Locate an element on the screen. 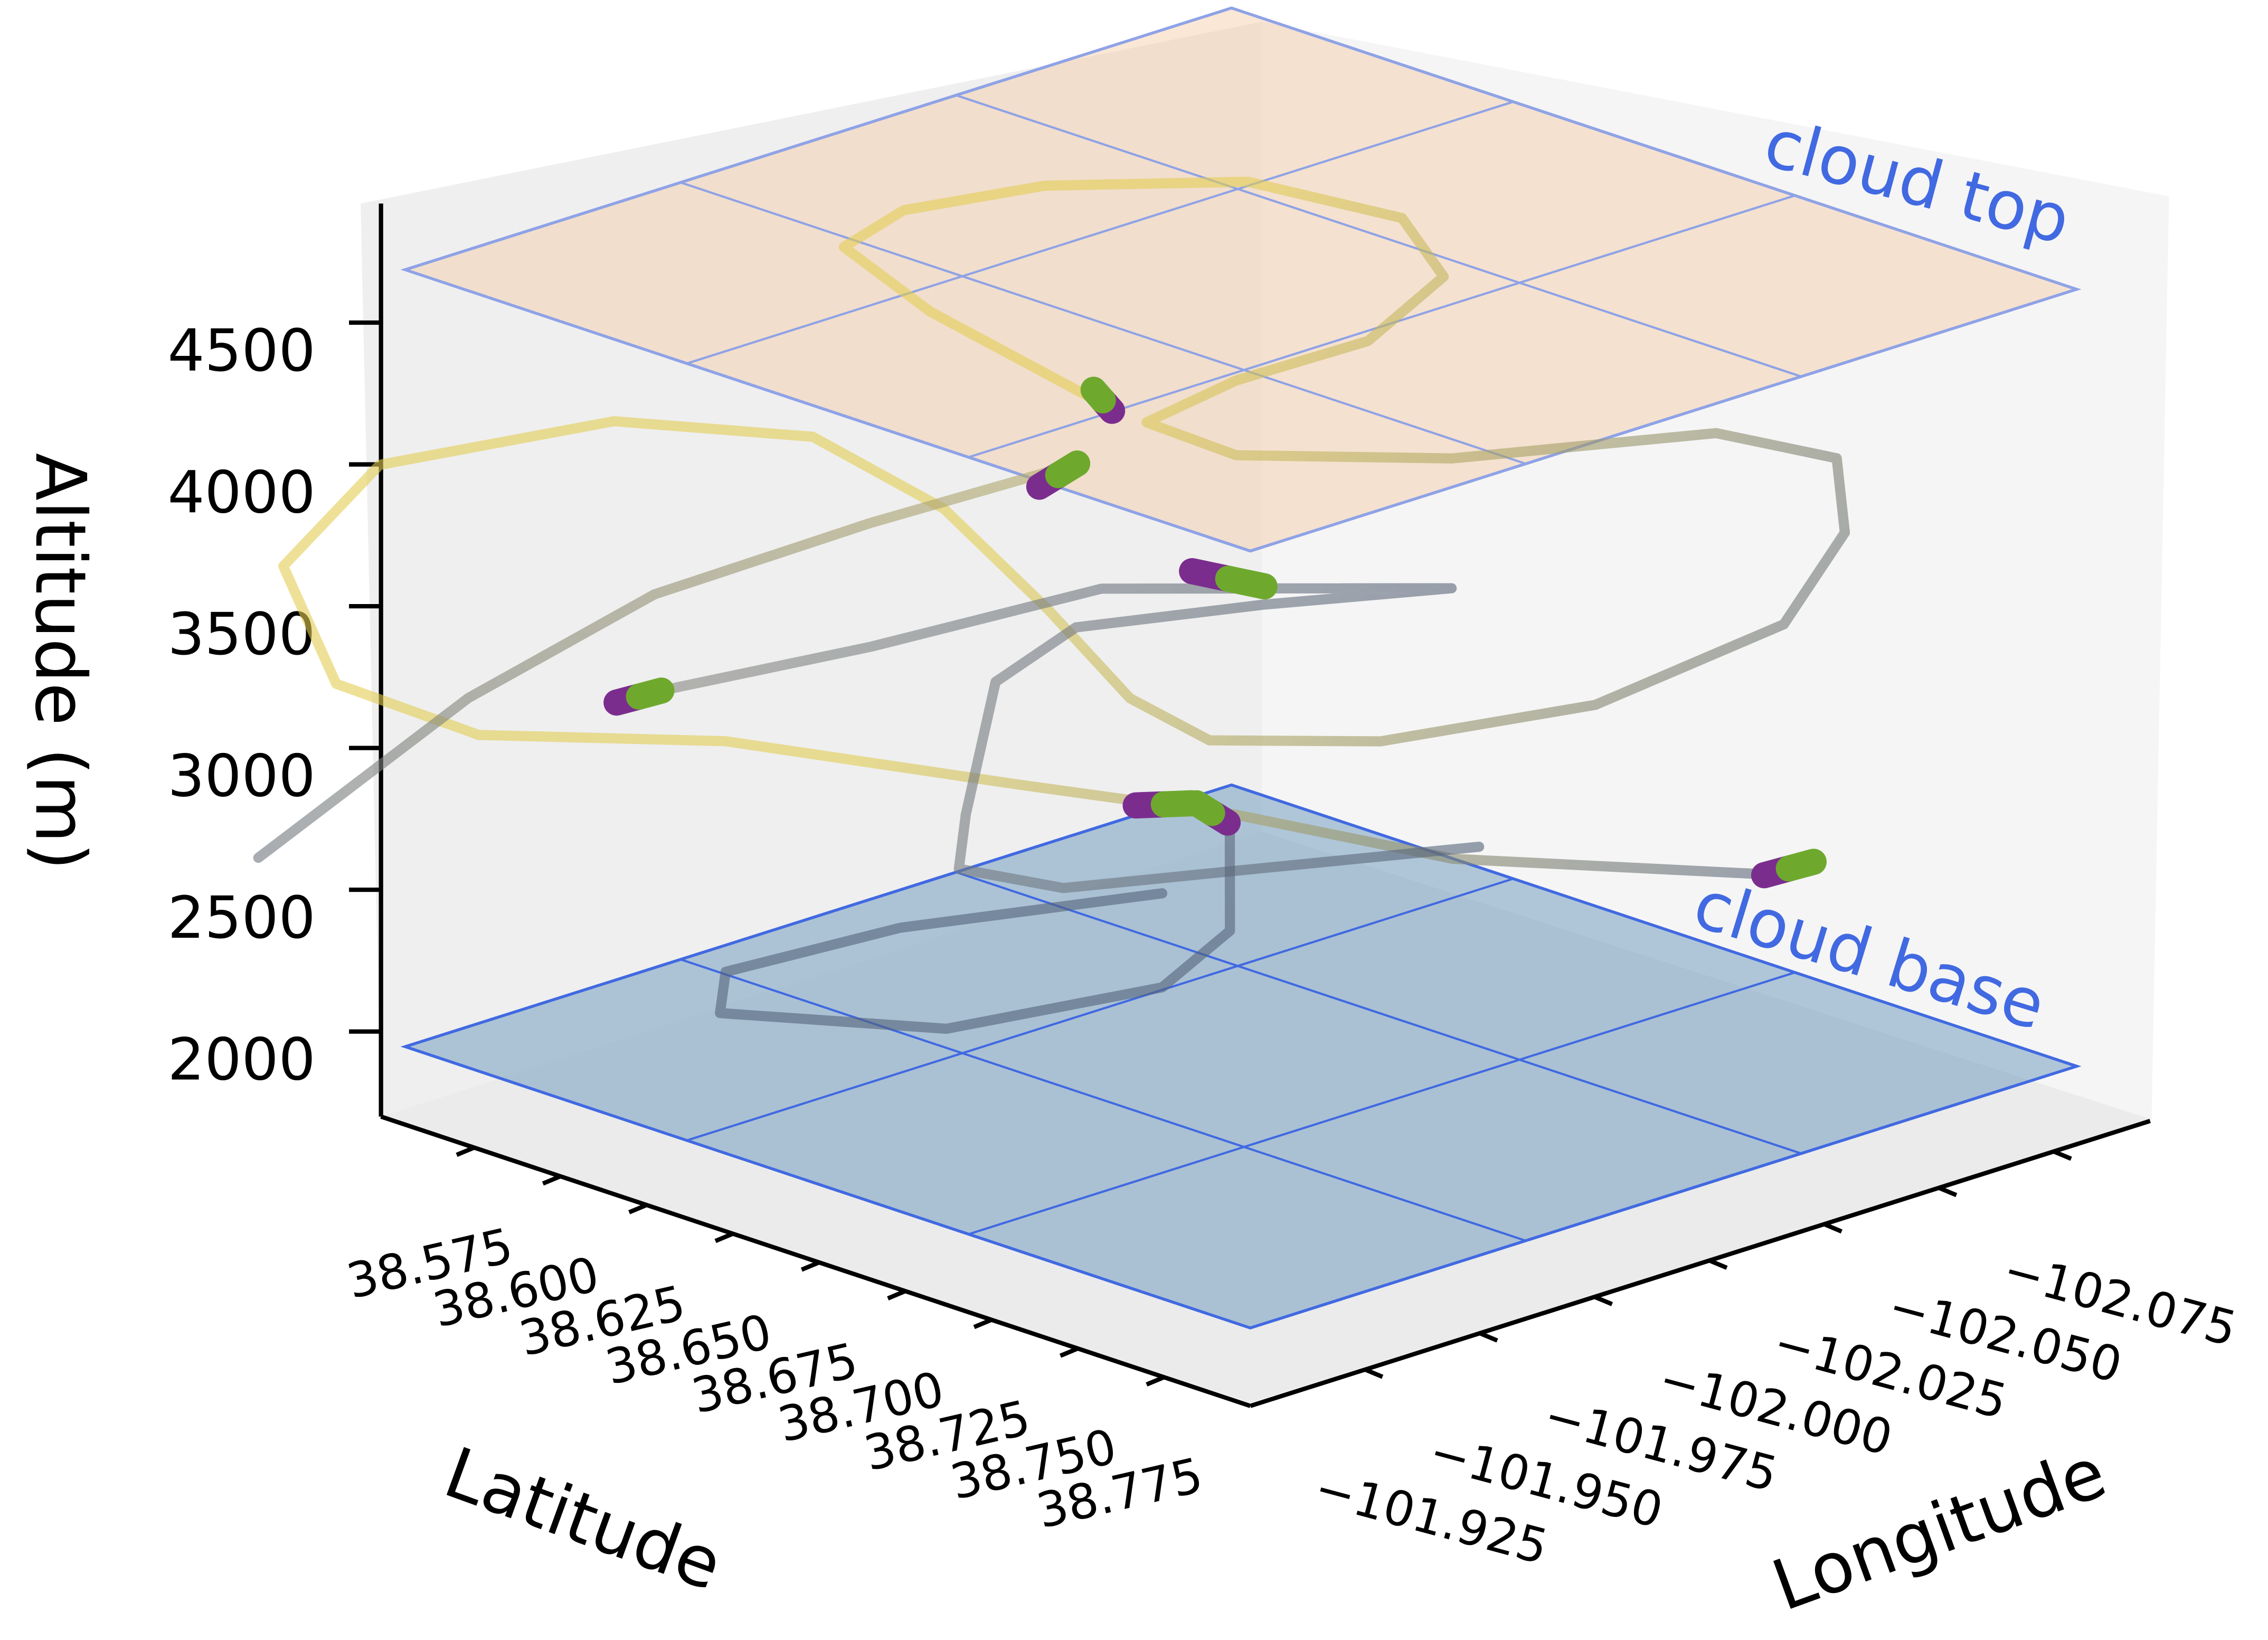  z-tick-label: 4000 is located at coordinates (241, 492).